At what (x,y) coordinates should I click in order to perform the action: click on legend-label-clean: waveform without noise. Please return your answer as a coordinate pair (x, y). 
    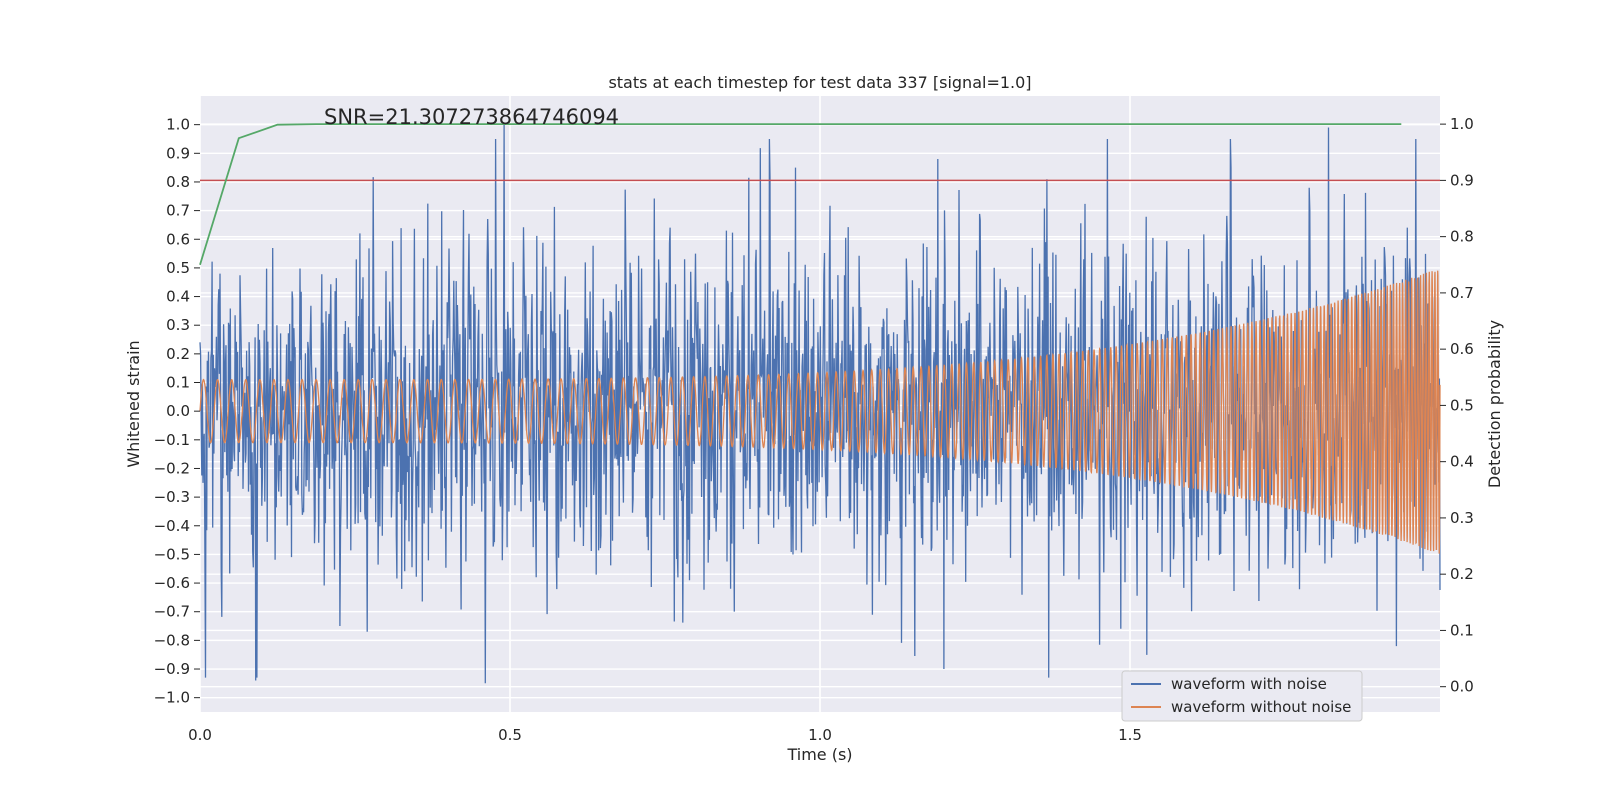
    Looking at the image, I should click on (1261, 707).